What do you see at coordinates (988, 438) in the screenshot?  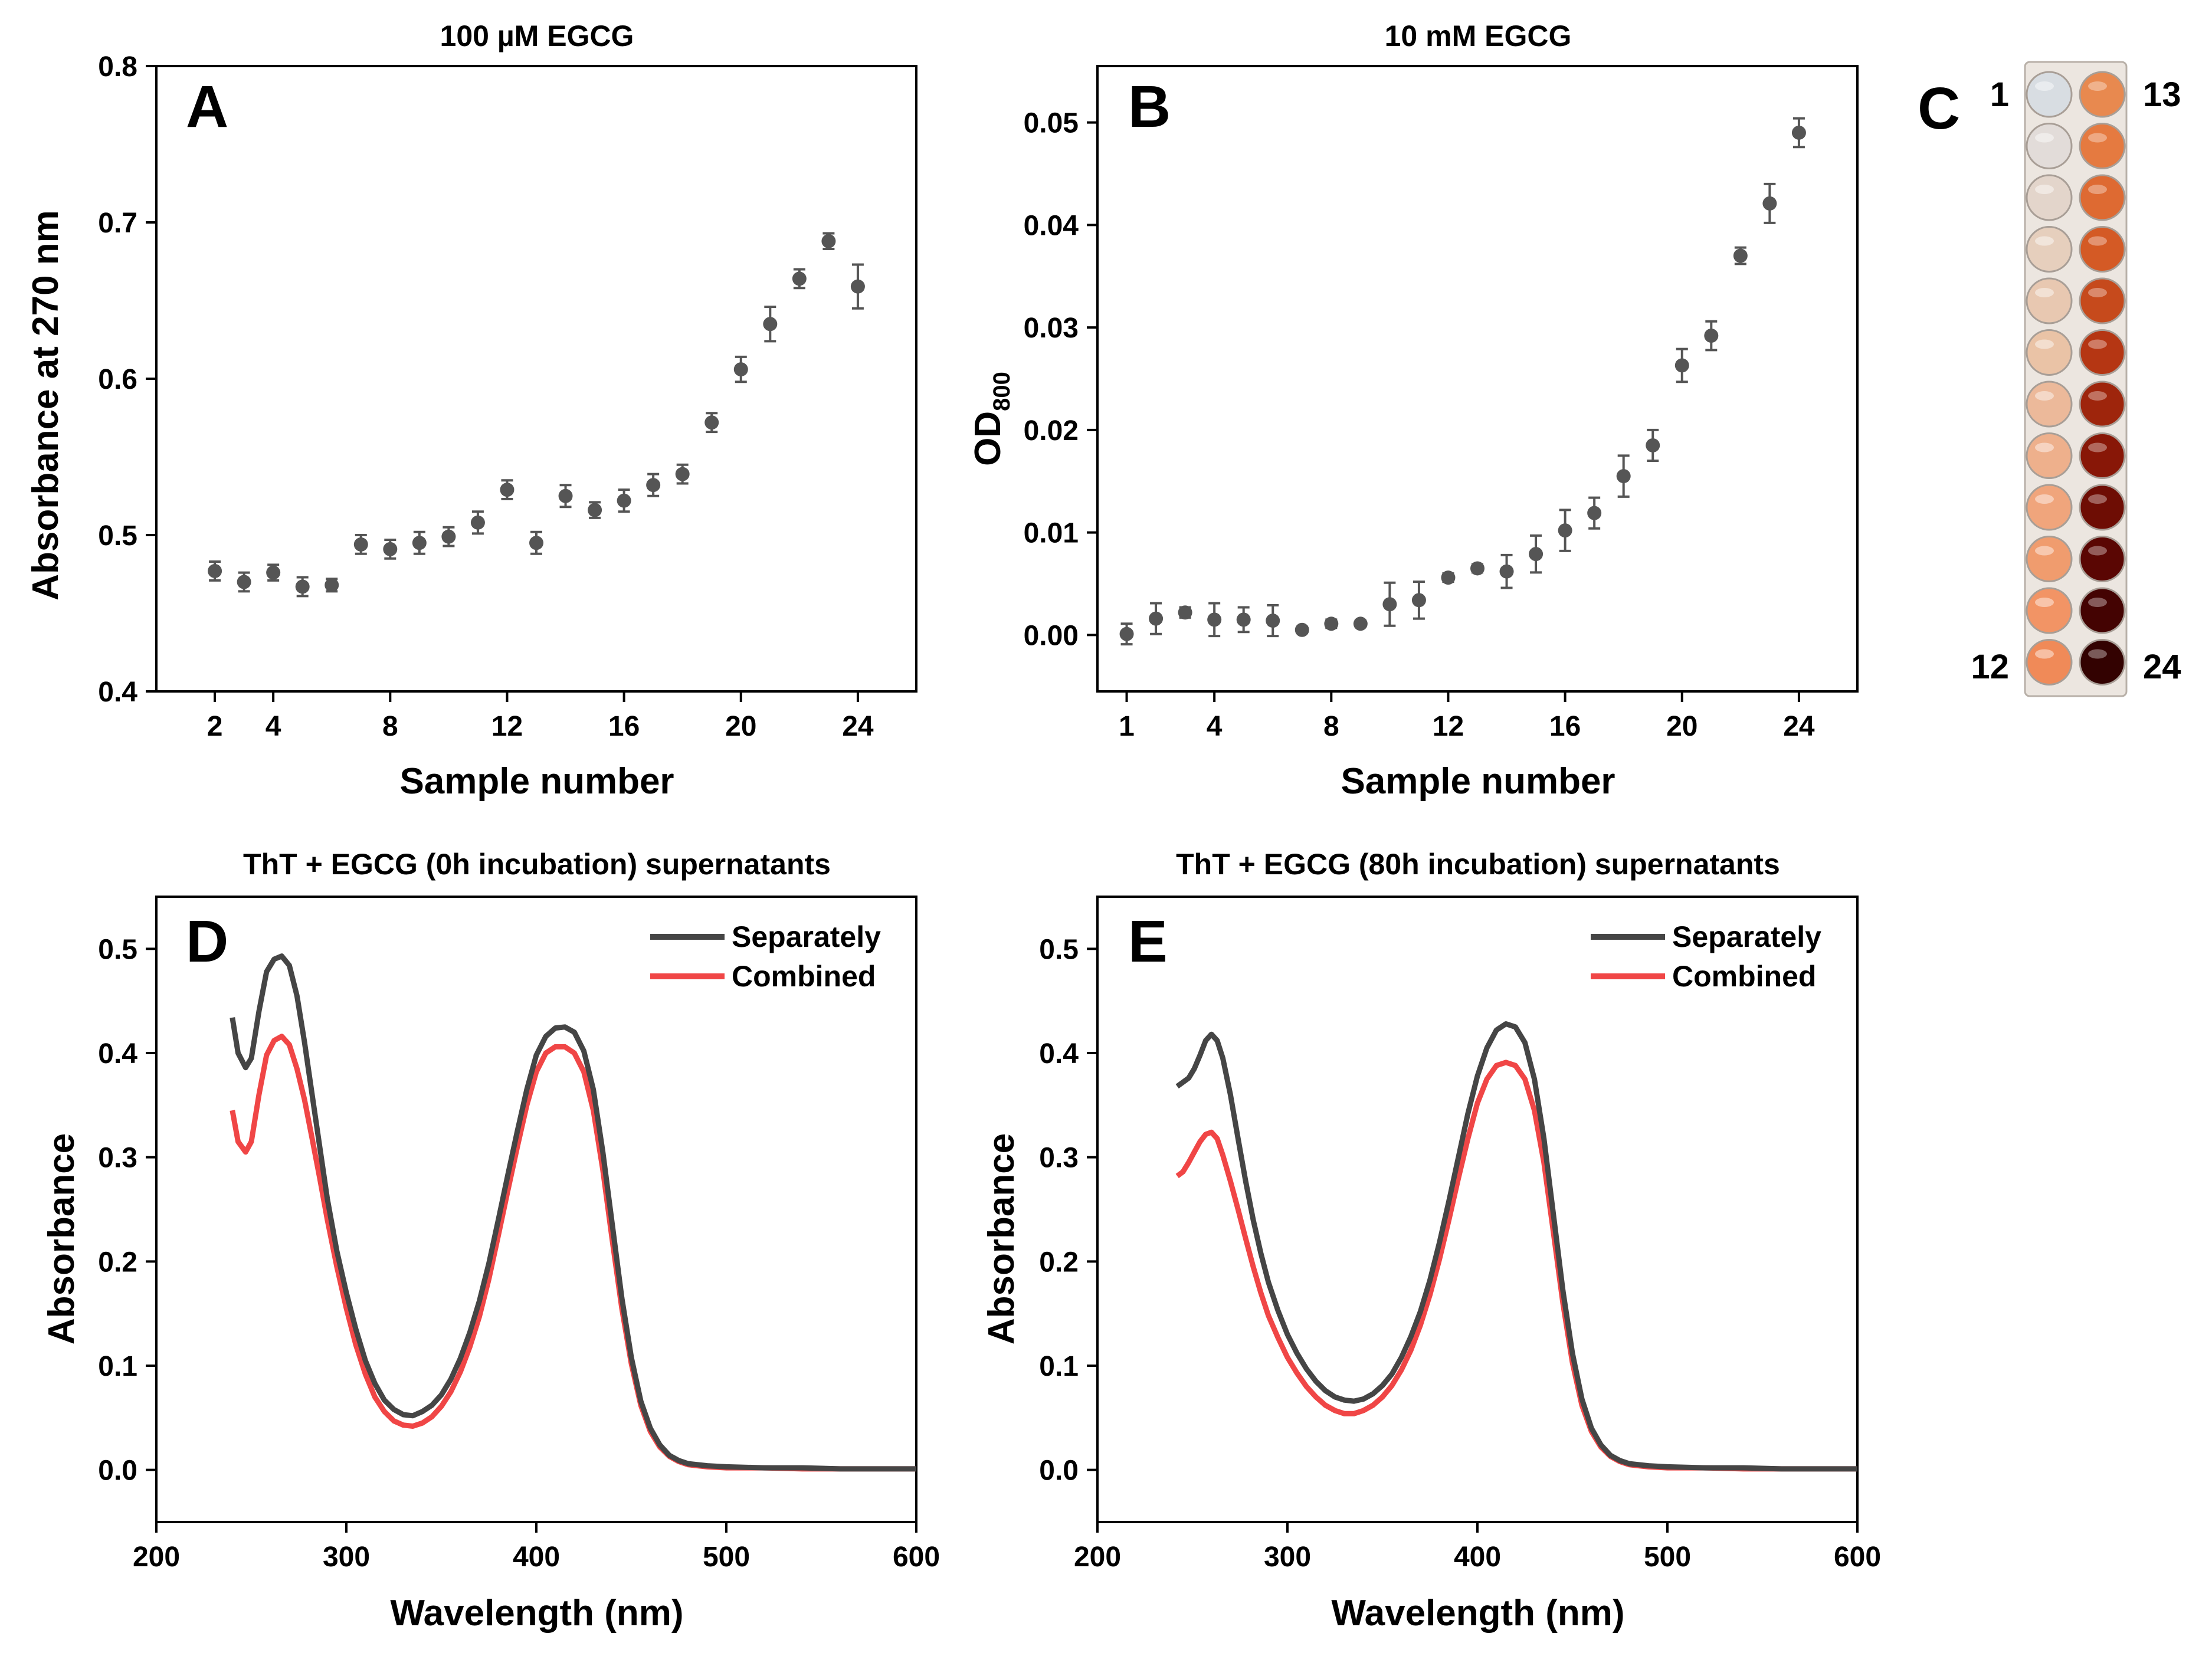 I see `panel-b-ylabel-main: OD` at bounding box center [988, 438].